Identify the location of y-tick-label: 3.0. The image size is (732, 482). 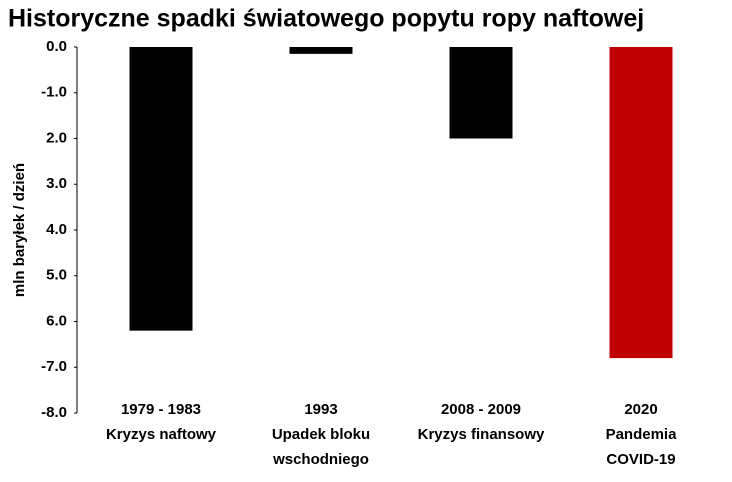
(56, 183).